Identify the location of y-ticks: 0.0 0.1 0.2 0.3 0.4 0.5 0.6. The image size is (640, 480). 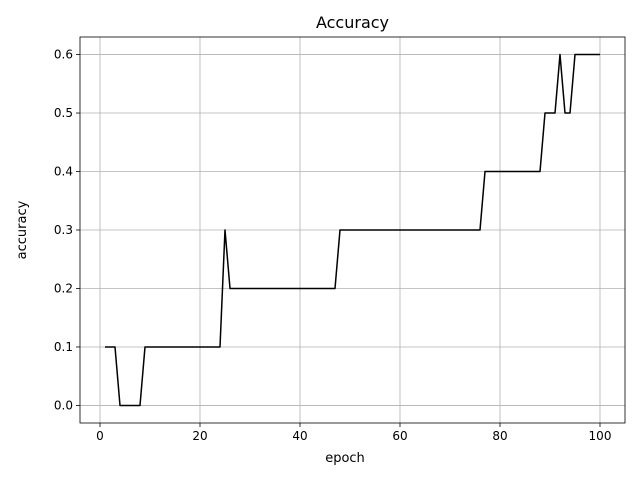
(67, 230).